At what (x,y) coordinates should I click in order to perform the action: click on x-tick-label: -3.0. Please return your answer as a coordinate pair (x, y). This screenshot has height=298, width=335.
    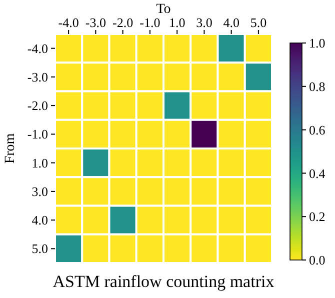
    Looking at the image, I should click on (95, 22).